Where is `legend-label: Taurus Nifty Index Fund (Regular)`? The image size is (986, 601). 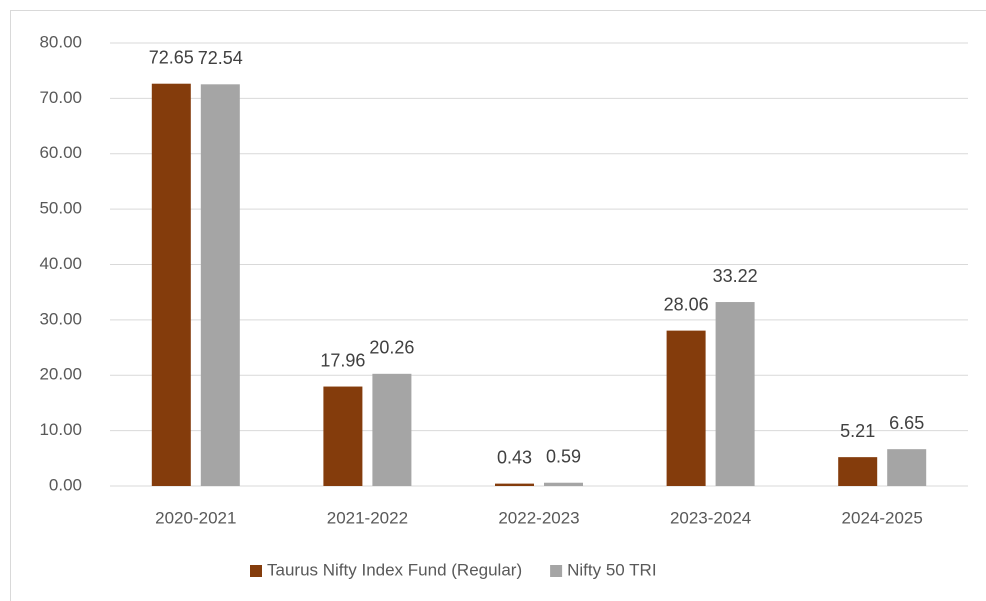
legend-label: Taurus Nifty Index Fund (Regular) is located at coordinates (394, 569).